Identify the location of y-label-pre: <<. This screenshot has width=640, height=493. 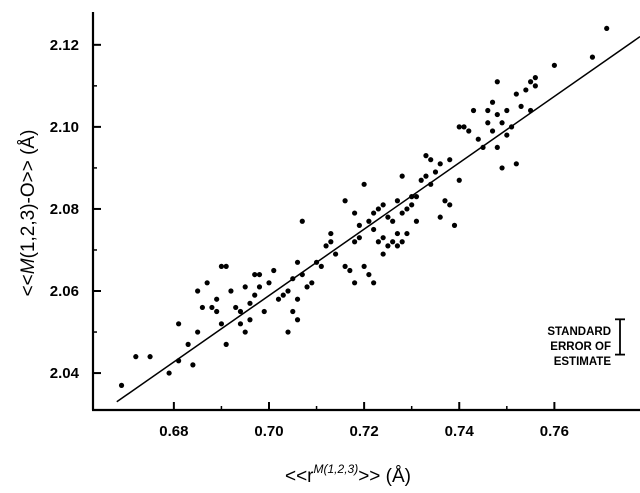
(28, 285).